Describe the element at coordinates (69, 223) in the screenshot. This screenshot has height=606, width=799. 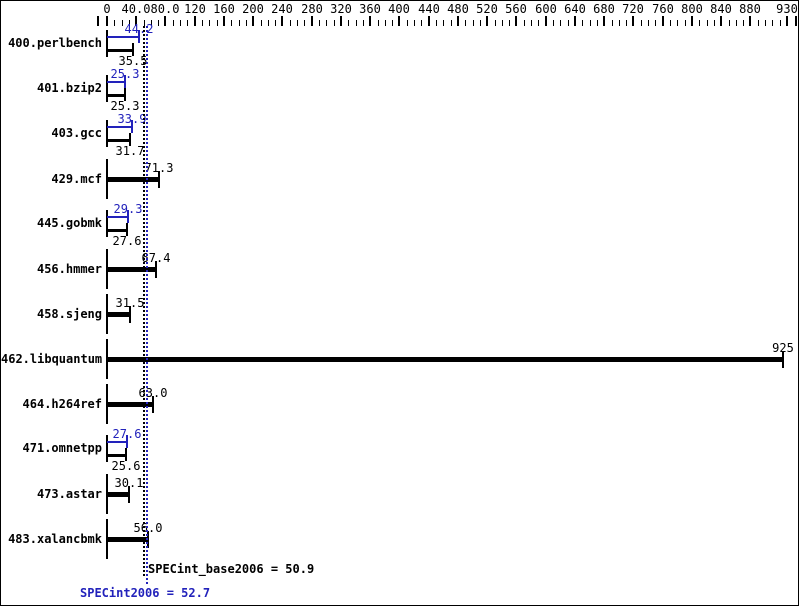
I see `benchmark-name: 445.gobmk` at that location.